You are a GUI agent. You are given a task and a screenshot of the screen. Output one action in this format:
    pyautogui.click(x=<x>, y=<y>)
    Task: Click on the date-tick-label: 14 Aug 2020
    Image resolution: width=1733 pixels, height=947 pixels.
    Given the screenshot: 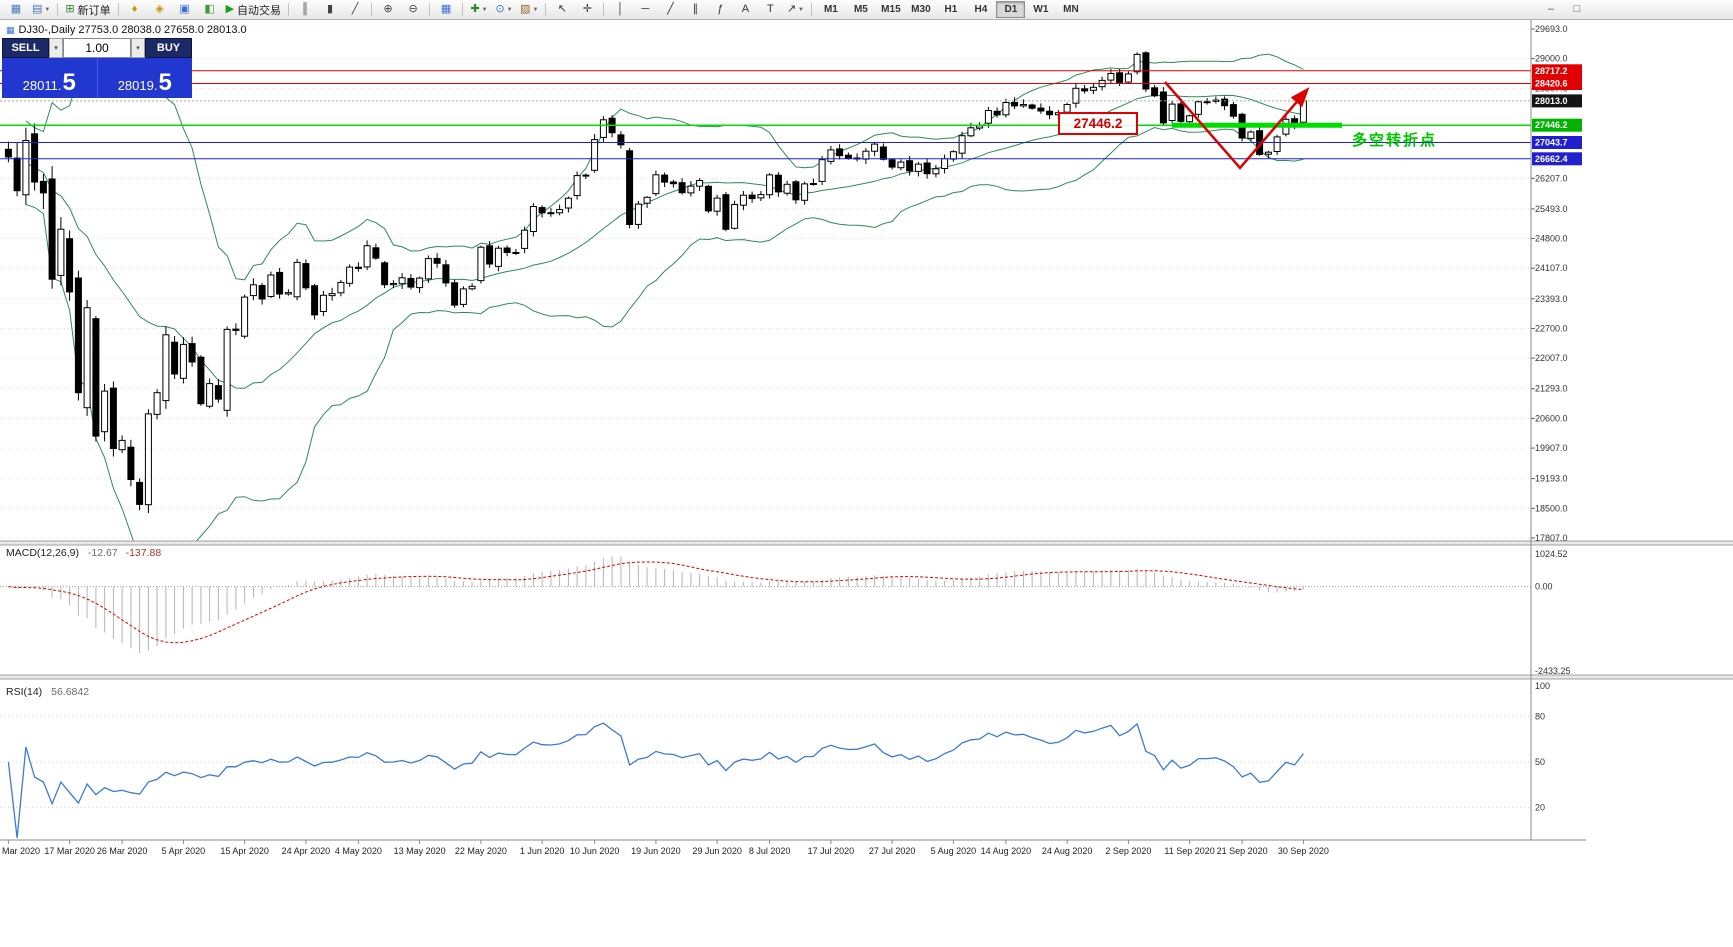 What is the action you would take?
    pyautogui.click(x=1006, y=851)
    